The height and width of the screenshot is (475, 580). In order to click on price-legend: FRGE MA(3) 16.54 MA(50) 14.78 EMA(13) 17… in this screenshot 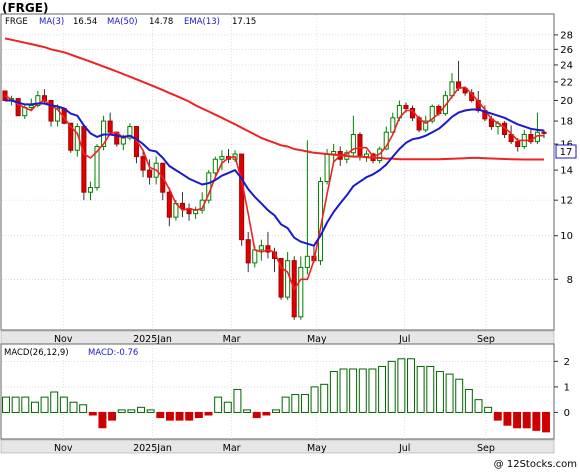, I will do `click(130, 22)`.